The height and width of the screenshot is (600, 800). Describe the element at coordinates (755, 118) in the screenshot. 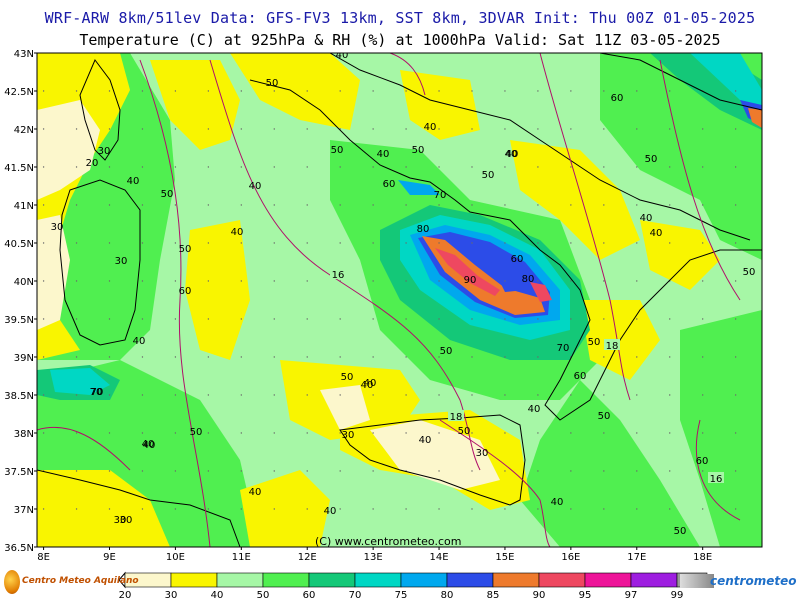

I see `rh-band-85-adriatic` at that location.